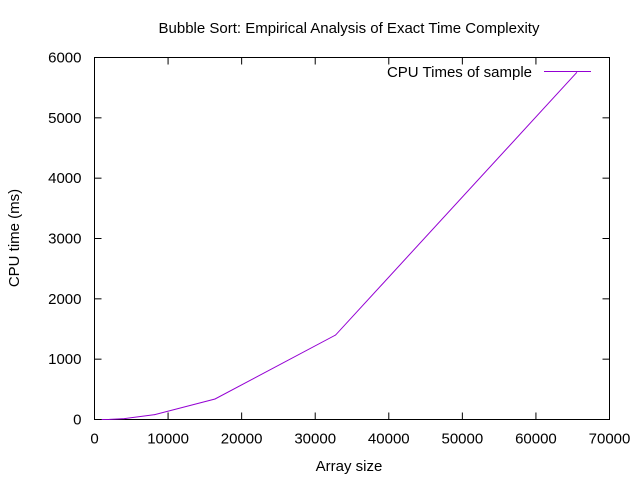 This screenshot has height=480, width=640. Describe the element at coordinates (242, 439) in the screenshot. I see `x-tick-label: 20000` at that location.